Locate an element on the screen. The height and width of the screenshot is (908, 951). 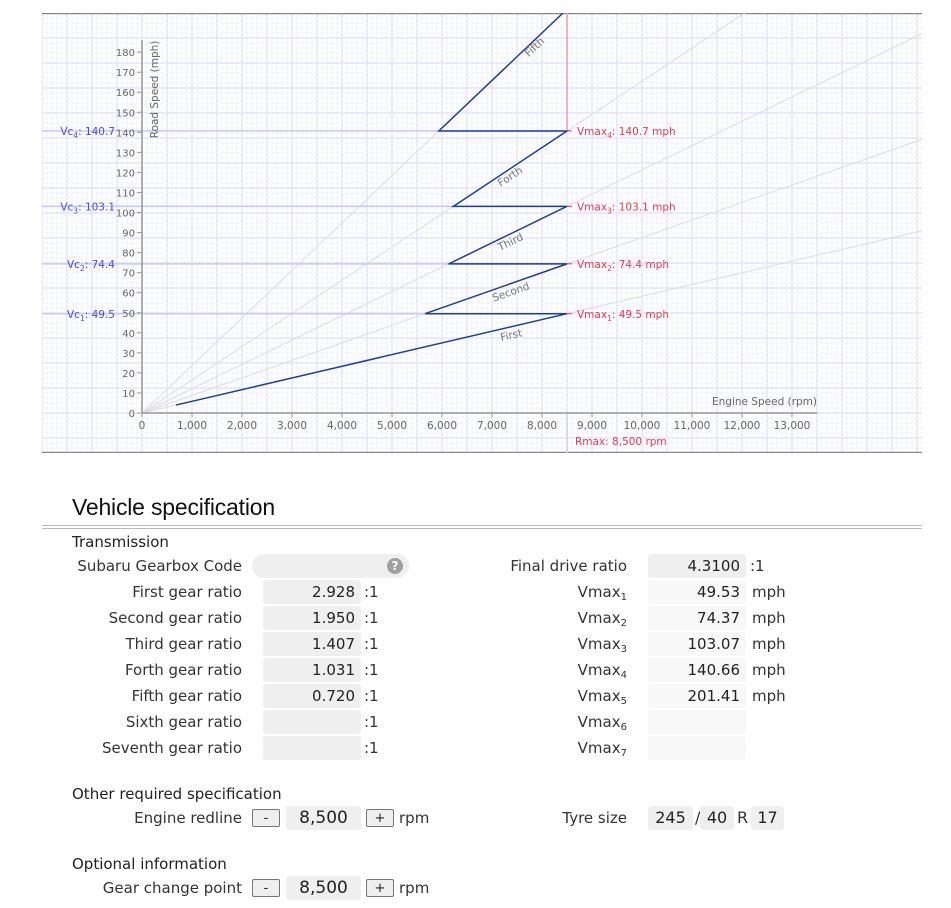
vmax-value: 49.53 is located at coordinates (697, 592).